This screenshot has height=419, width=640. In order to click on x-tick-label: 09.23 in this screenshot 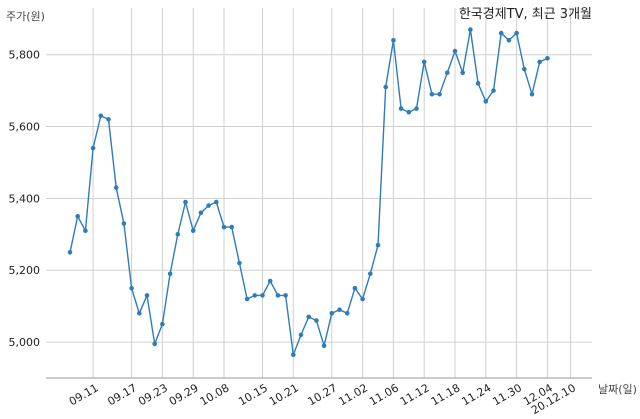, I will do `click(153, 394)`.